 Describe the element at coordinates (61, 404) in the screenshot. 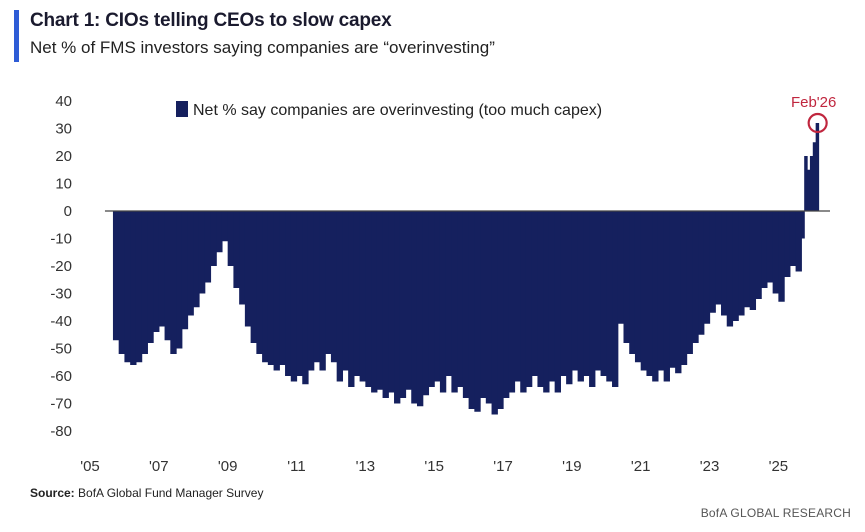

I see `y-tick-label: -70` at that location.